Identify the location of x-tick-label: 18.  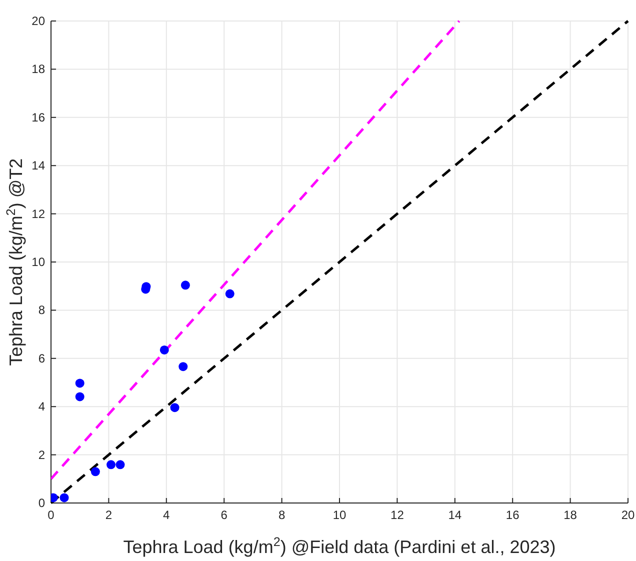
(571, 515).